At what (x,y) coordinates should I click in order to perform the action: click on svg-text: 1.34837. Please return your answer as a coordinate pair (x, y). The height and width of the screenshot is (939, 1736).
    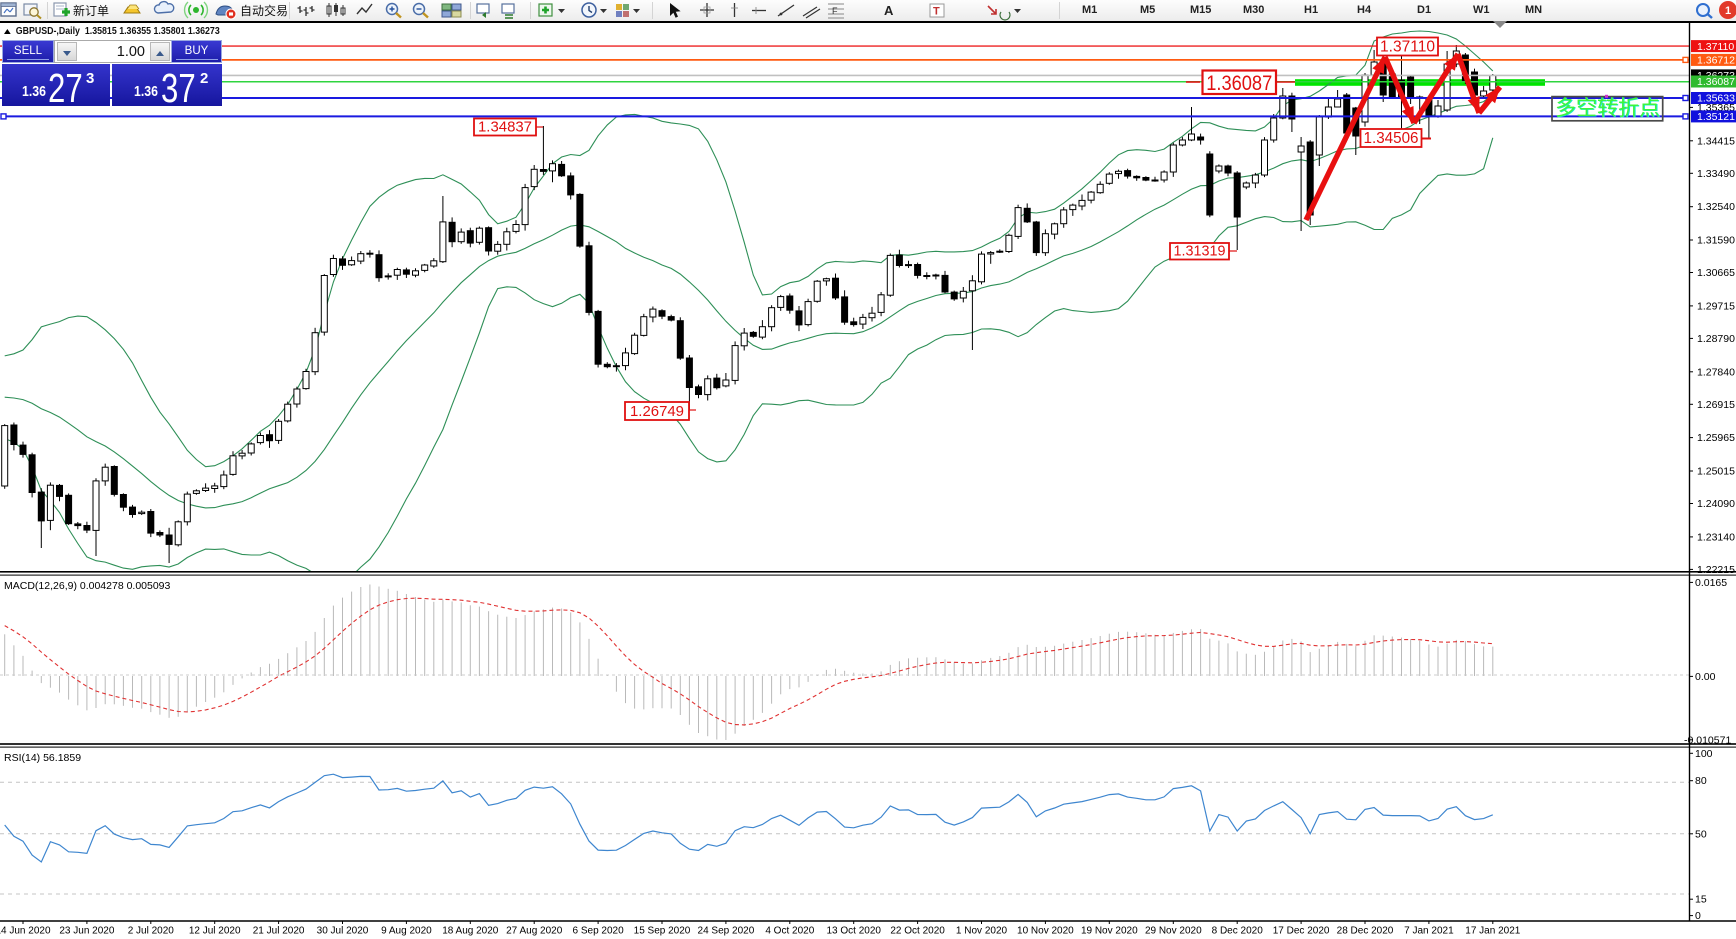
    Looking at the image, I should click on (505, 126).